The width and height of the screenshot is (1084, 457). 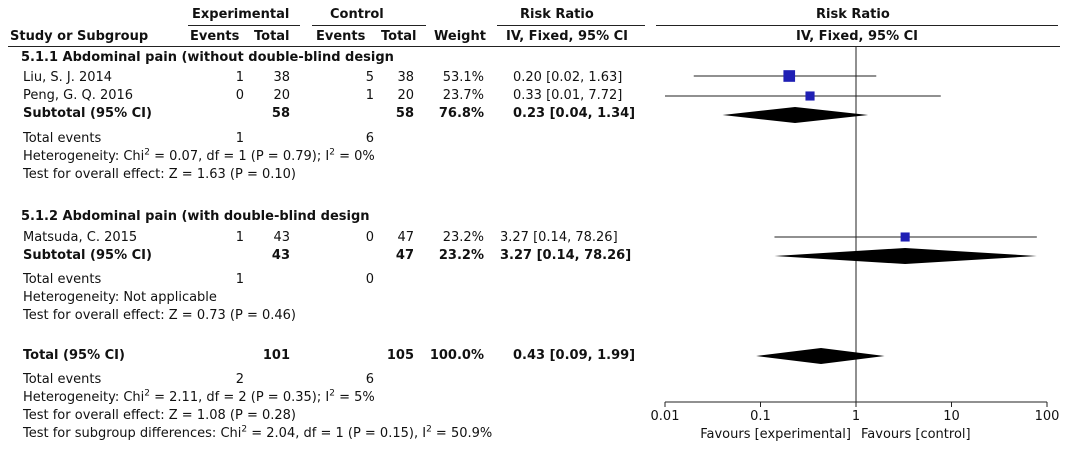 What do you see at coordinates (404, 113) in the screenshot?
I see `subtotal-total-control: 58` at bounding box center [404, 113].